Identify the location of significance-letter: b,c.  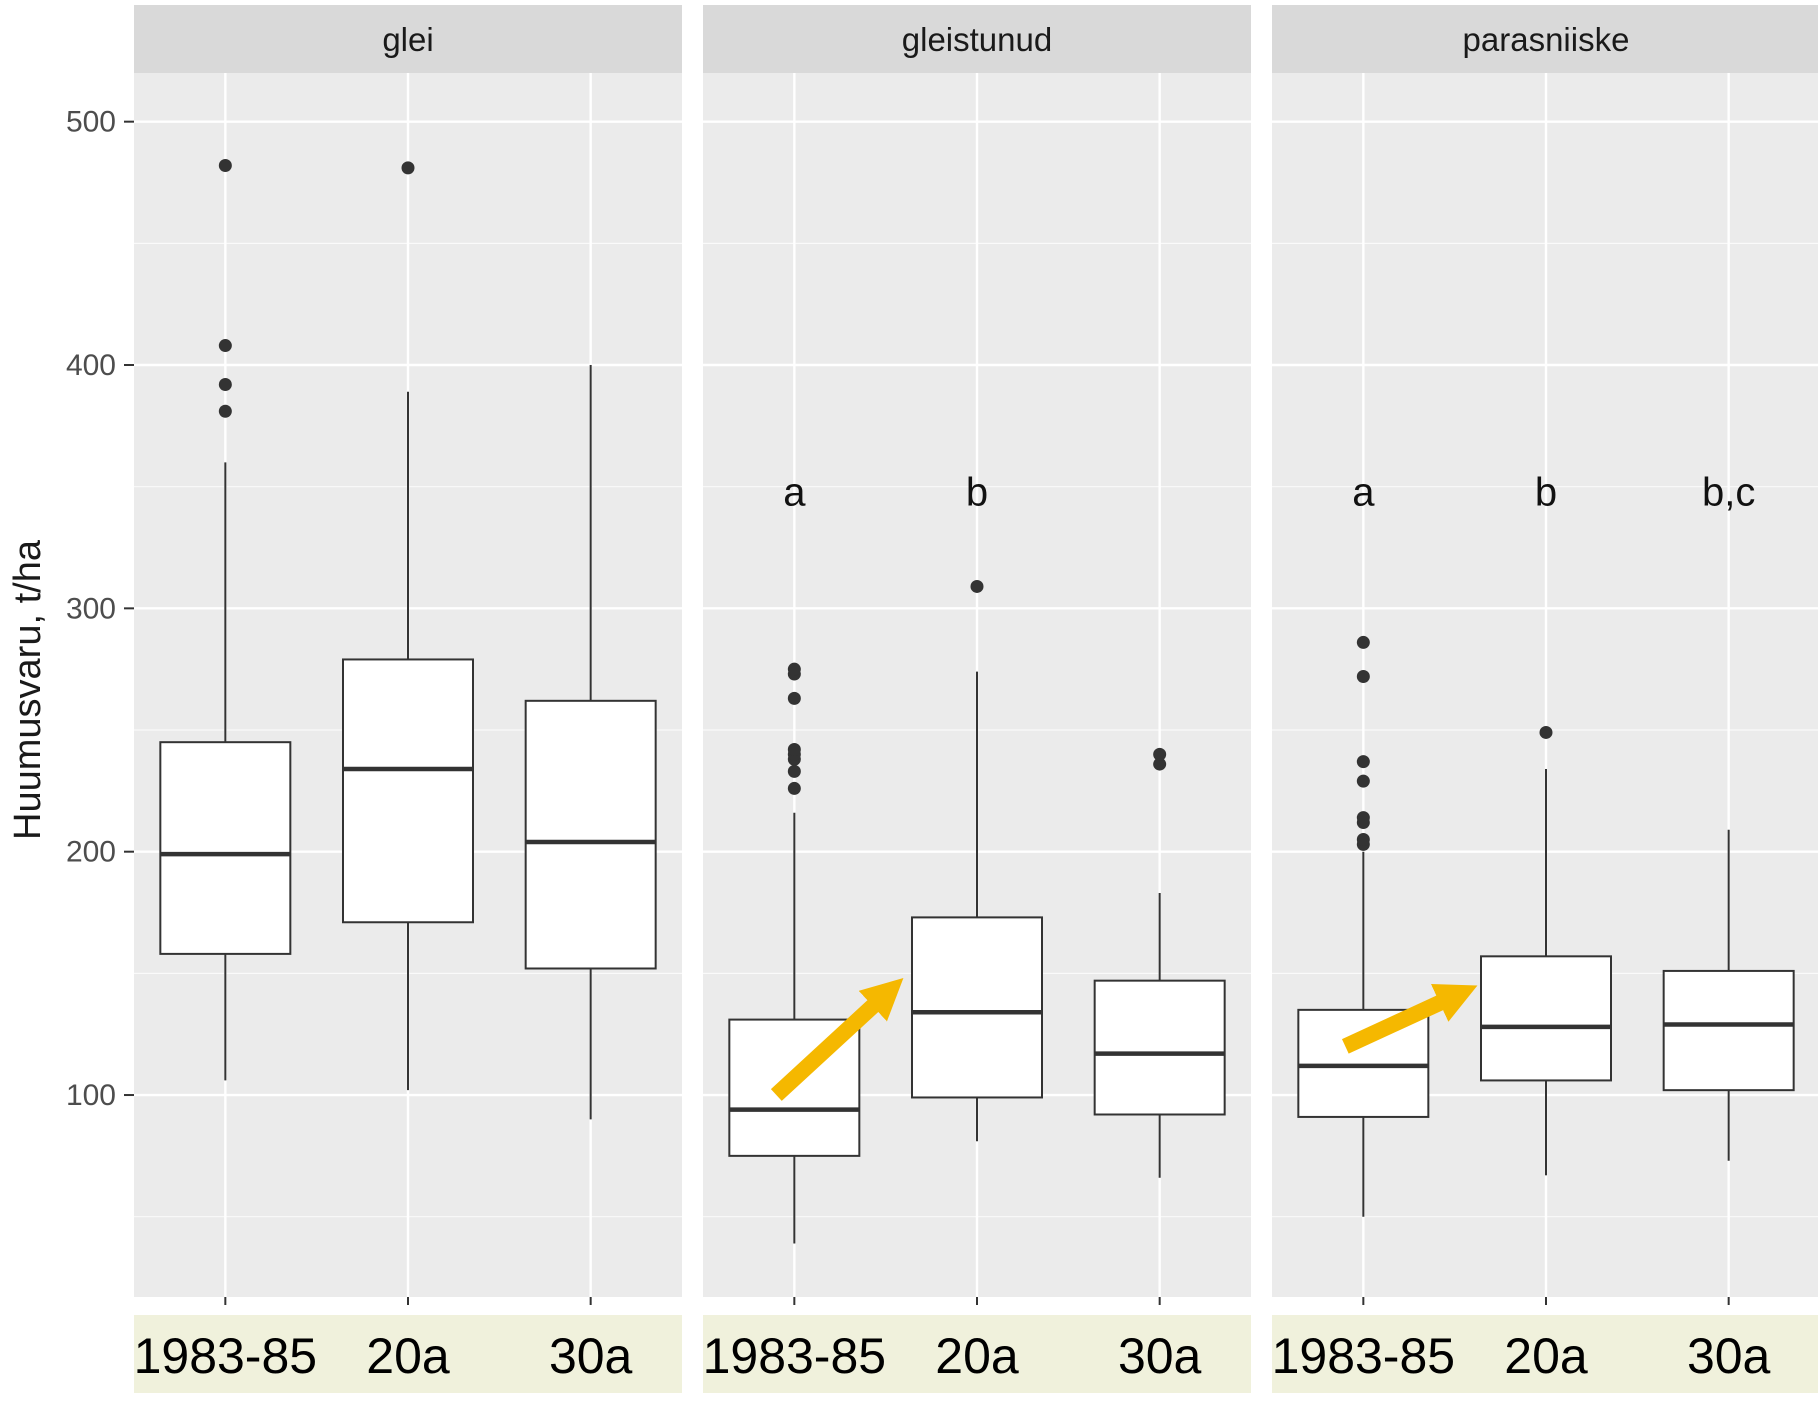
(1728, 493).